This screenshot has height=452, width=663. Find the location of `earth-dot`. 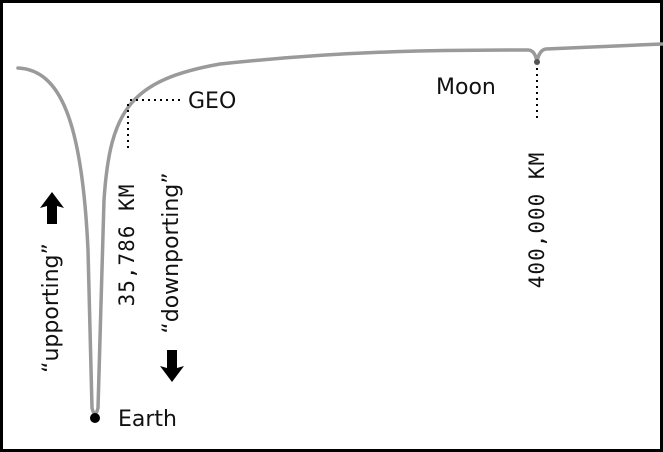

earth-dot is located at coordinates (95, 418).